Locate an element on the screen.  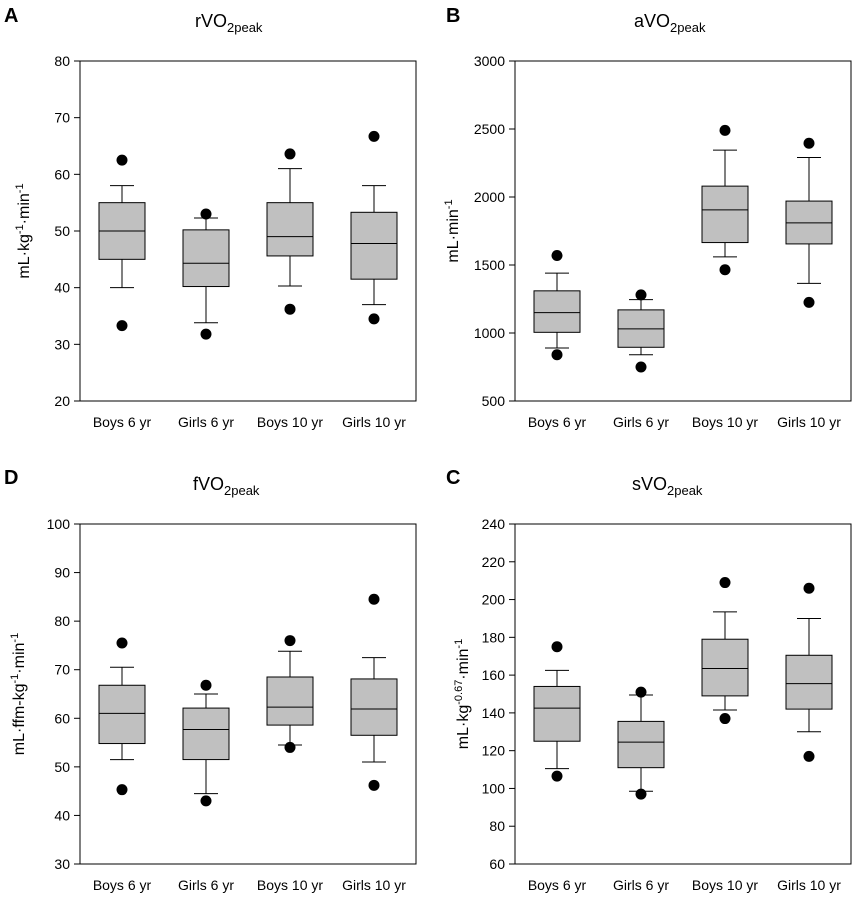
y-axis-label: mL·min-1 is located at coordinates (452, 230).